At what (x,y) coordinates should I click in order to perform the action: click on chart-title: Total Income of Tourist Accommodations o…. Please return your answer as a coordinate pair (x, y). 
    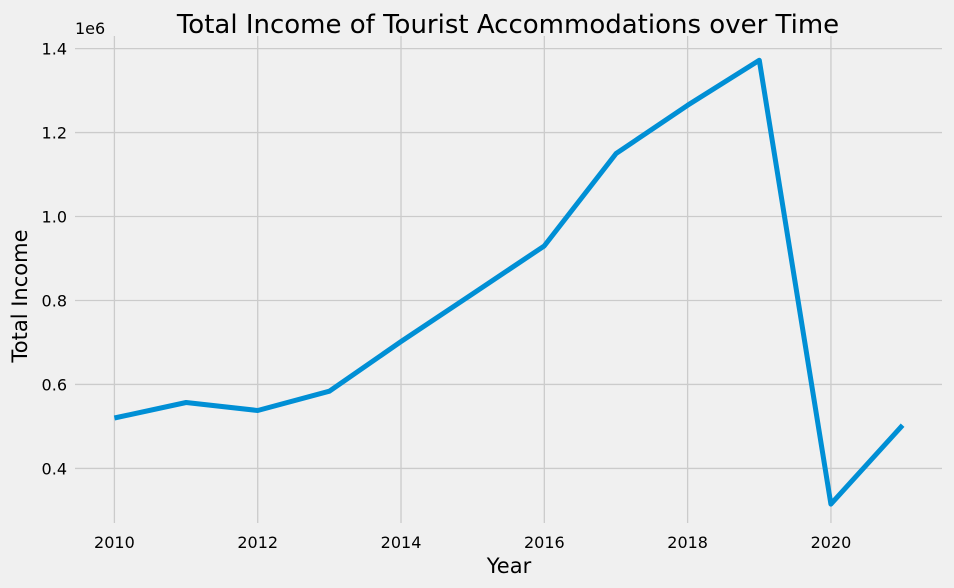
    Looking at the image, I should click on (507, 25).